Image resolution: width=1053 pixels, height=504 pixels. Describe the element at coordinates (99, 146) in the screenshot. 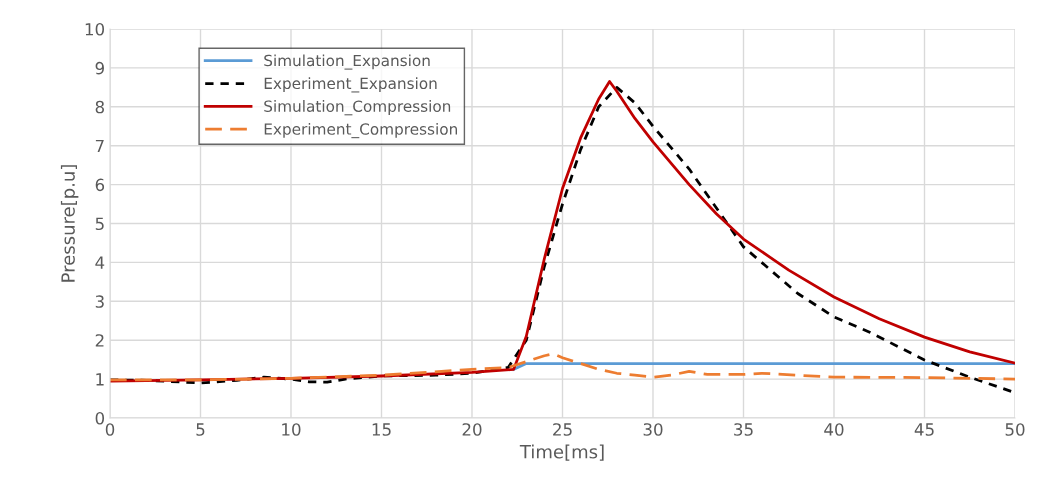

I see `y-tick-label: 7` at that location.